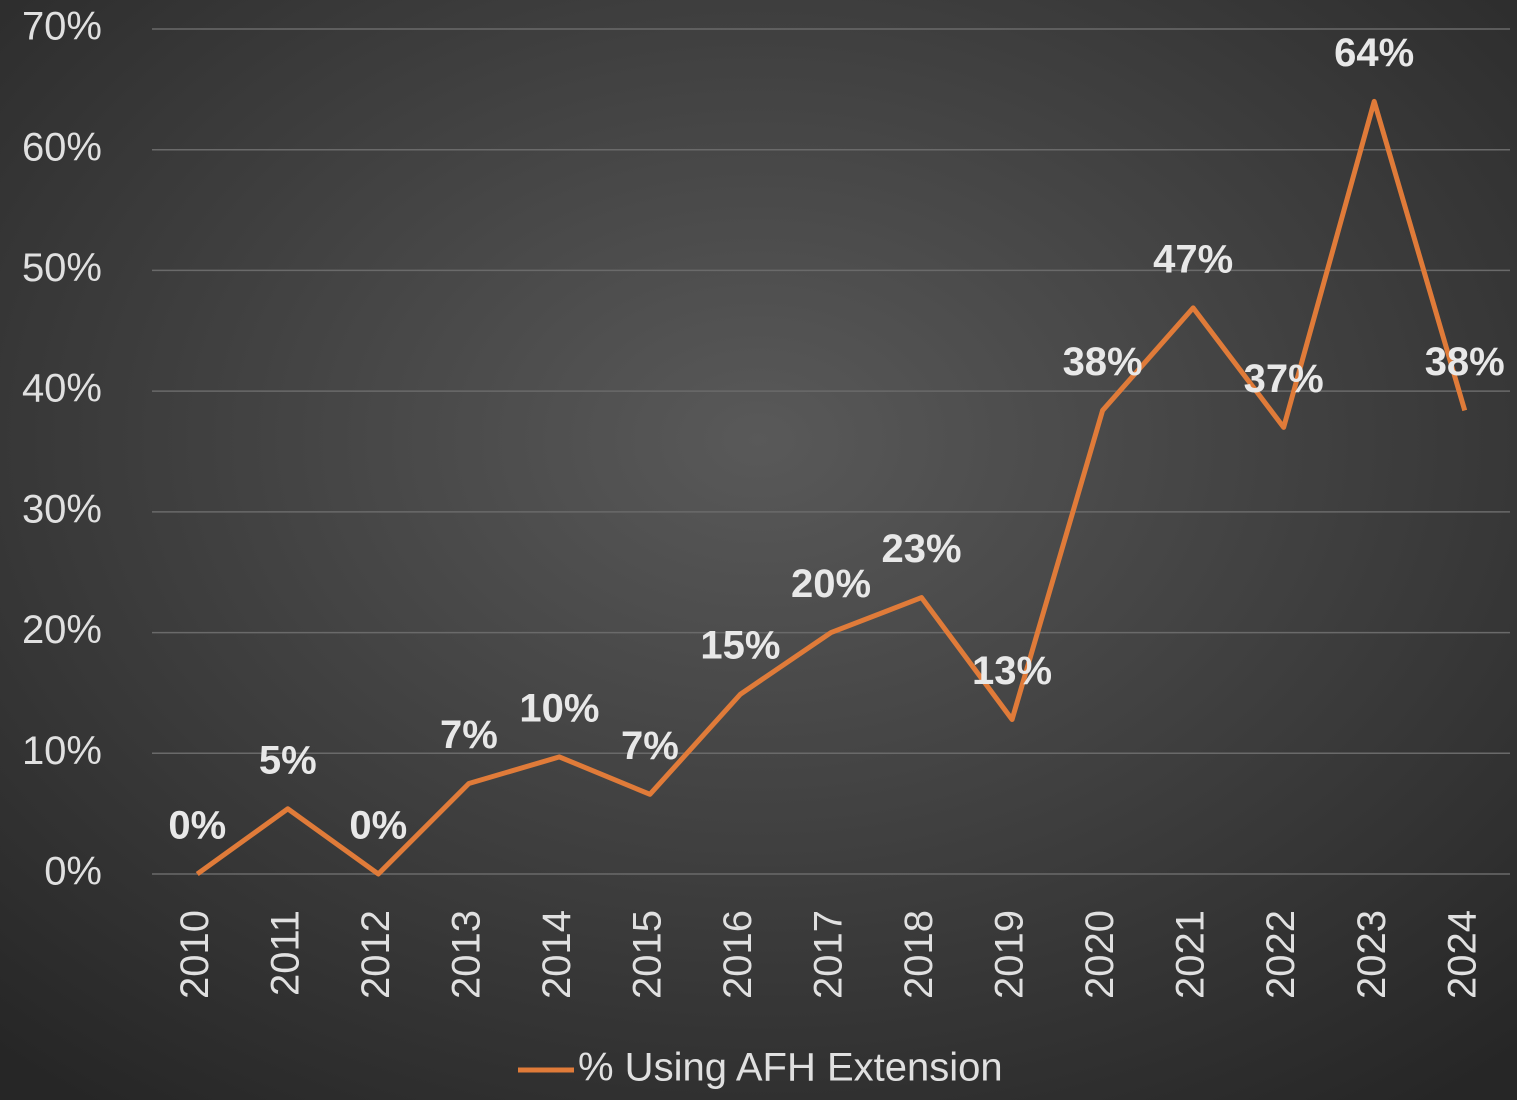  What do you see at coordinates (1010, 954) in the screenshot?
I see `x-tick-label: 2019` at bounding box center [1010, 954].